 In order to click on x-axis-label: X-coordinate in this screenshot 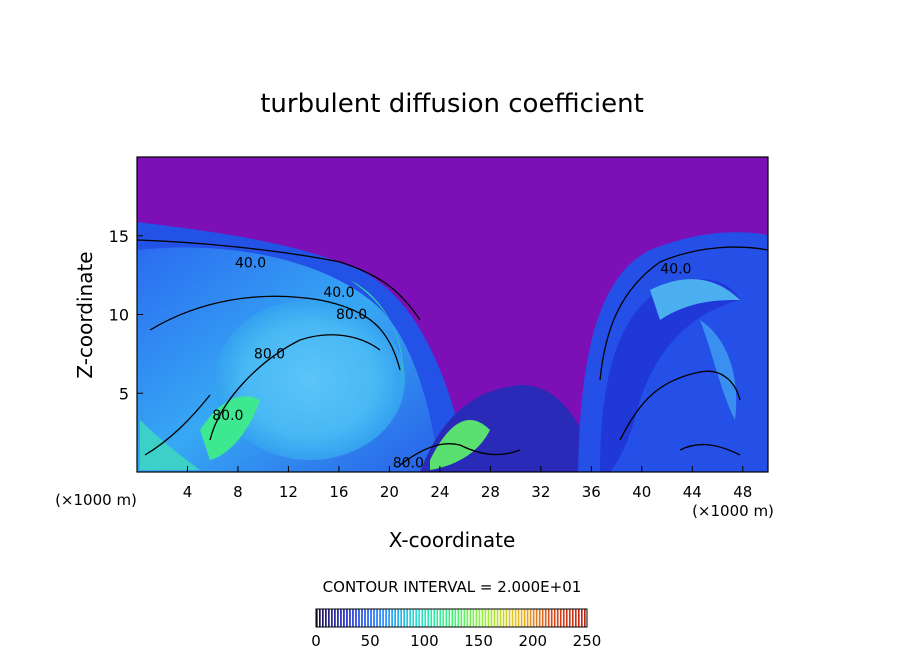, I will do `click(452, 540)`.